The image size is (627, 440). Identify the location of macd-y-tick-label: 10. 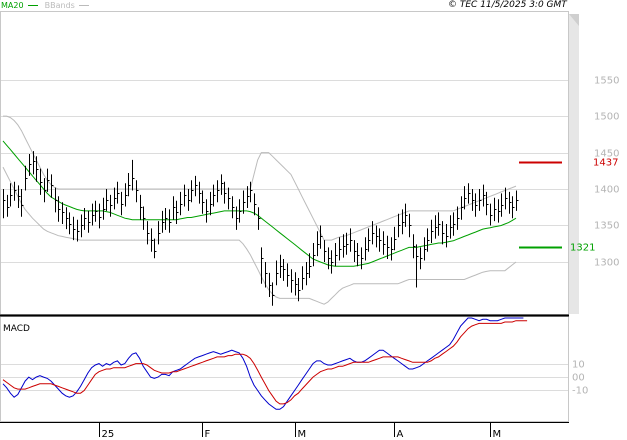
(578, 365).